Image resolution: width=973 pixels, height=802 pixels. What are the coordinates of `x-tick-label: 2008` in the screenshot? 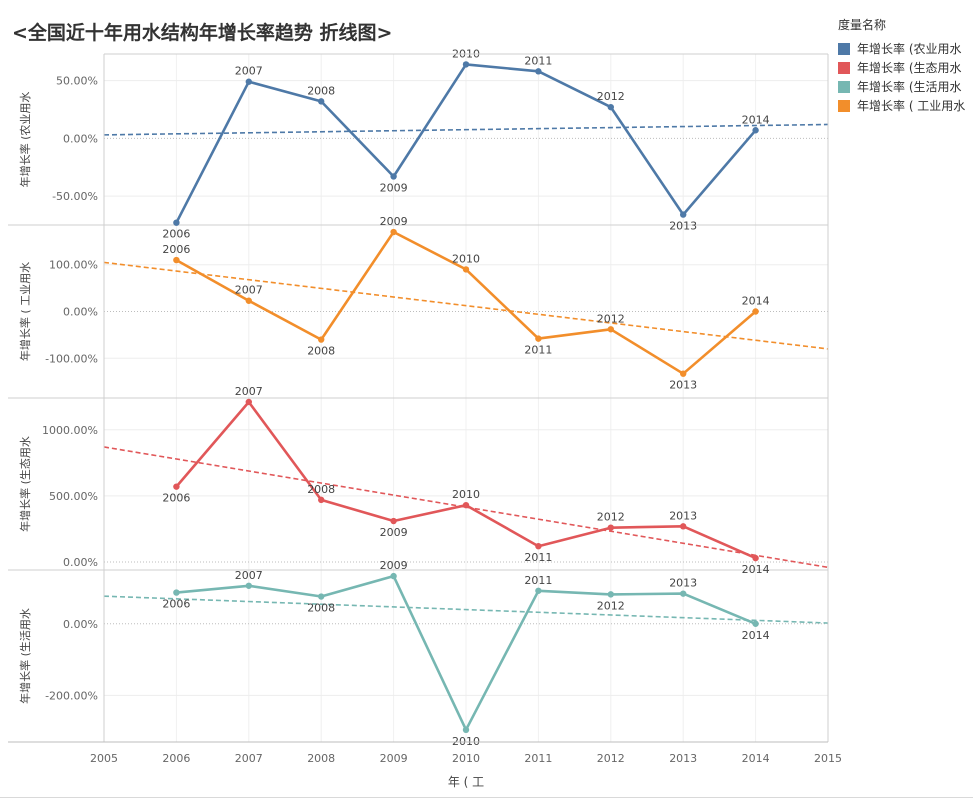 It's located at (321, 758).